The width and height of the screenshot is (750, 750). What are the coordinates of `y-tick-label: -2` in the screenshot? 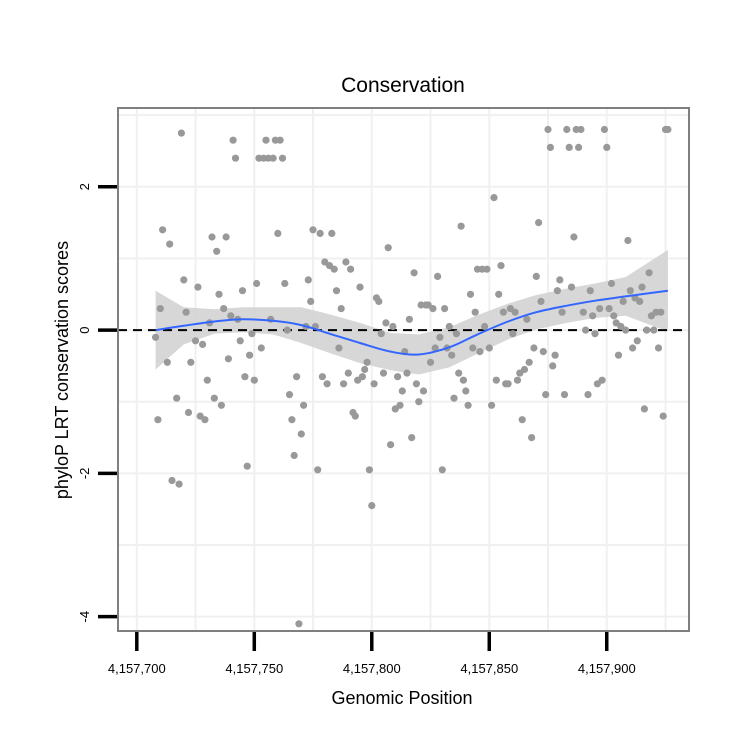 It's located at (84, 474).